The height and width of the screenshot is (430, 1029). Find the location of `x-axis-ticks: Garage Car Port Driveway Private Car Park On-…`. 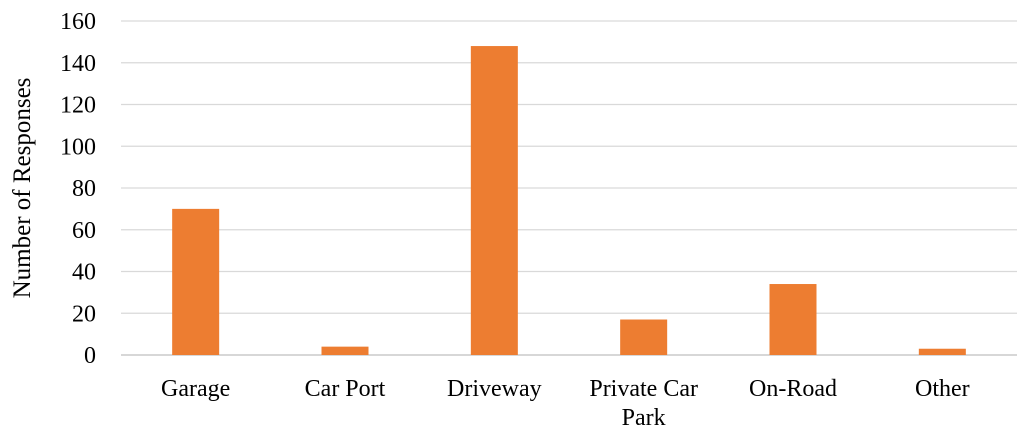

x-axis-ticks: Garage Car Port Driveway Private Car Park On-… is located at coordinates (565, 403).